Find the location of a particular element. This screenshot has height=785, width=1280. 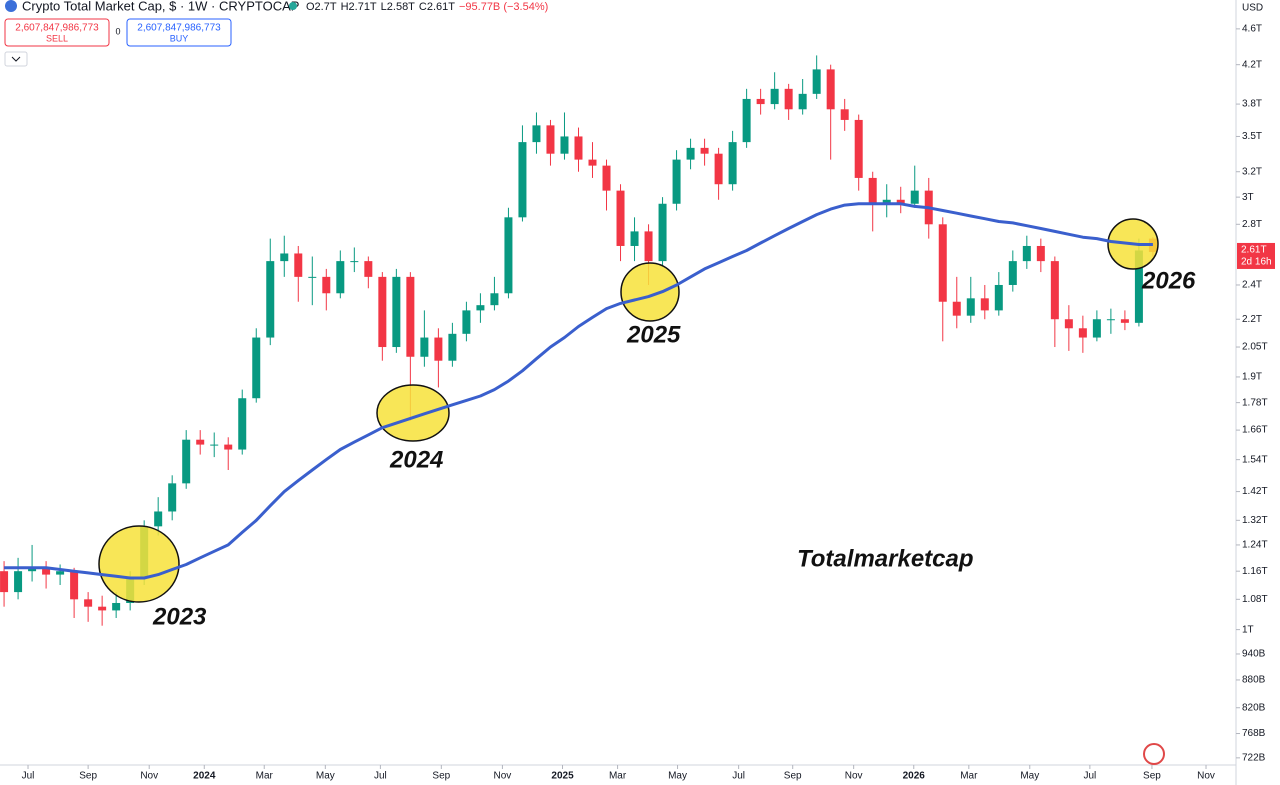

sell-button is located at coordinates (57, 32).